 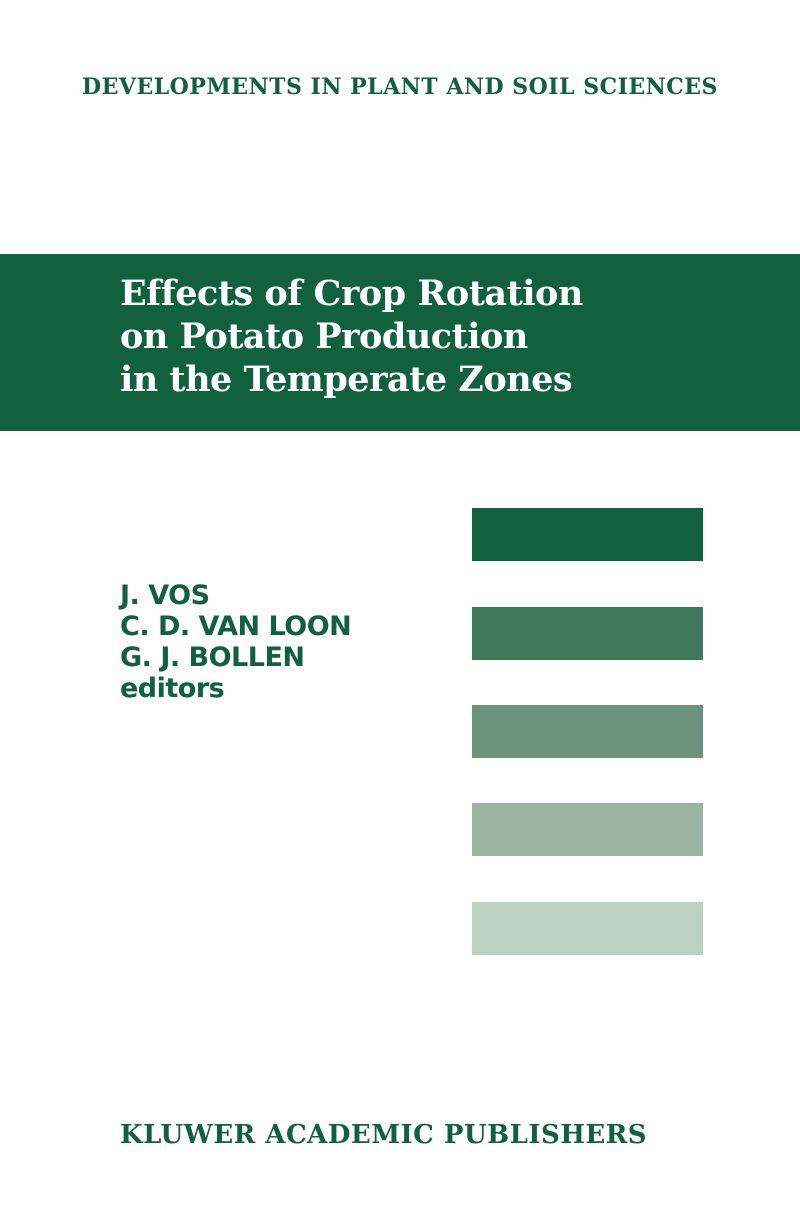 What do you see at coordinates (400, 87) in the screenshot?
I see `series-title: DEVELOPMENTS IN PLANT AND SOIL SCIENCES` at bounding box center [400, 87].